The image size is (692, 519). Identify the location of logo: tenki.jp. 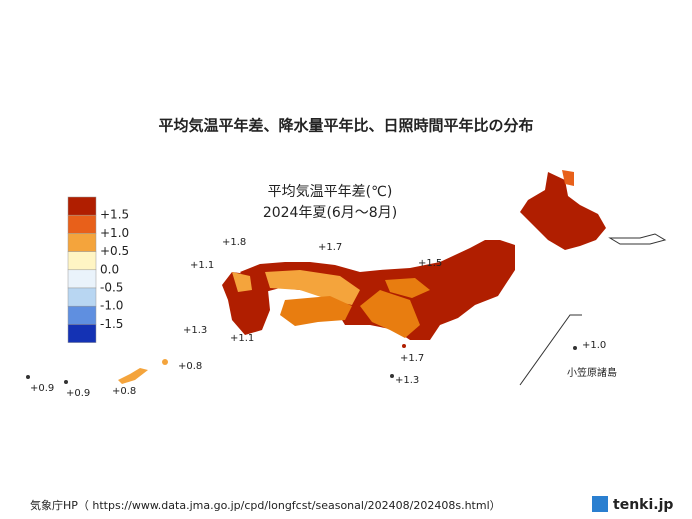
(643, 505).